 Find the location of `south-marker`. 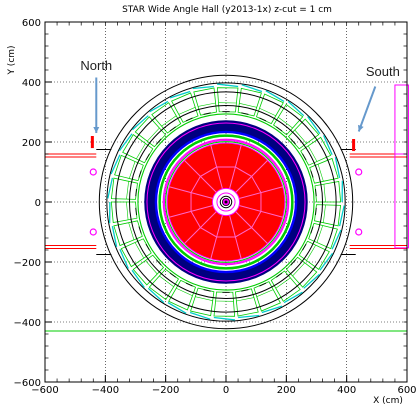

south-marker is located at coordinates (354, 145).